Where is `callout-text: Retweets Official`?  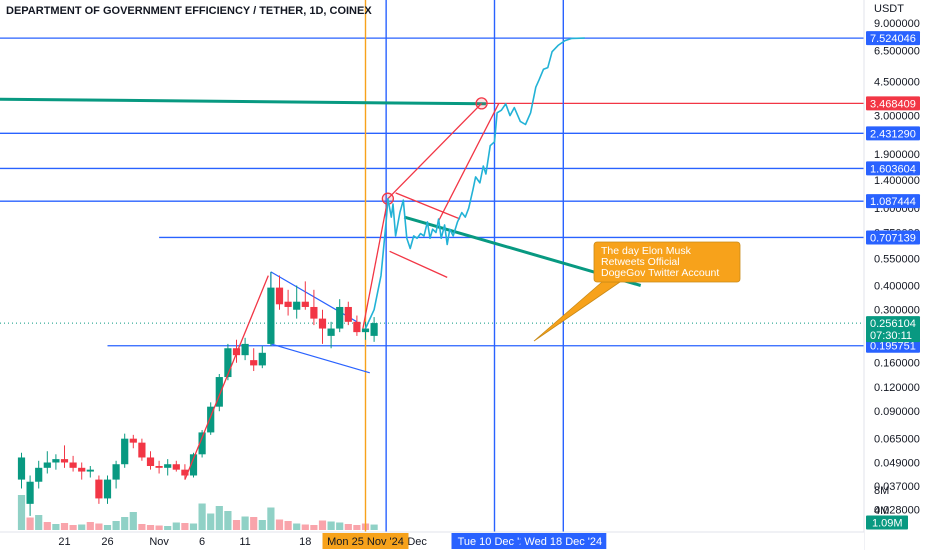
callout-text: Retweets Official is located at coordinates (640, 262).